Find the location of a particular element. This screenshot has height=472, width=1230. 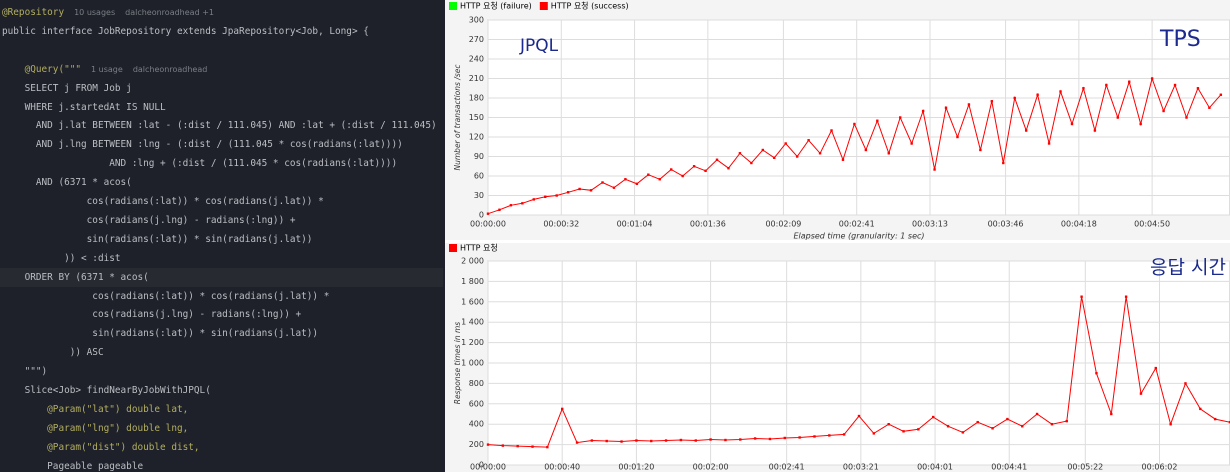

x-tick-label: 00:02:41 is located at coordinates (787, 467).